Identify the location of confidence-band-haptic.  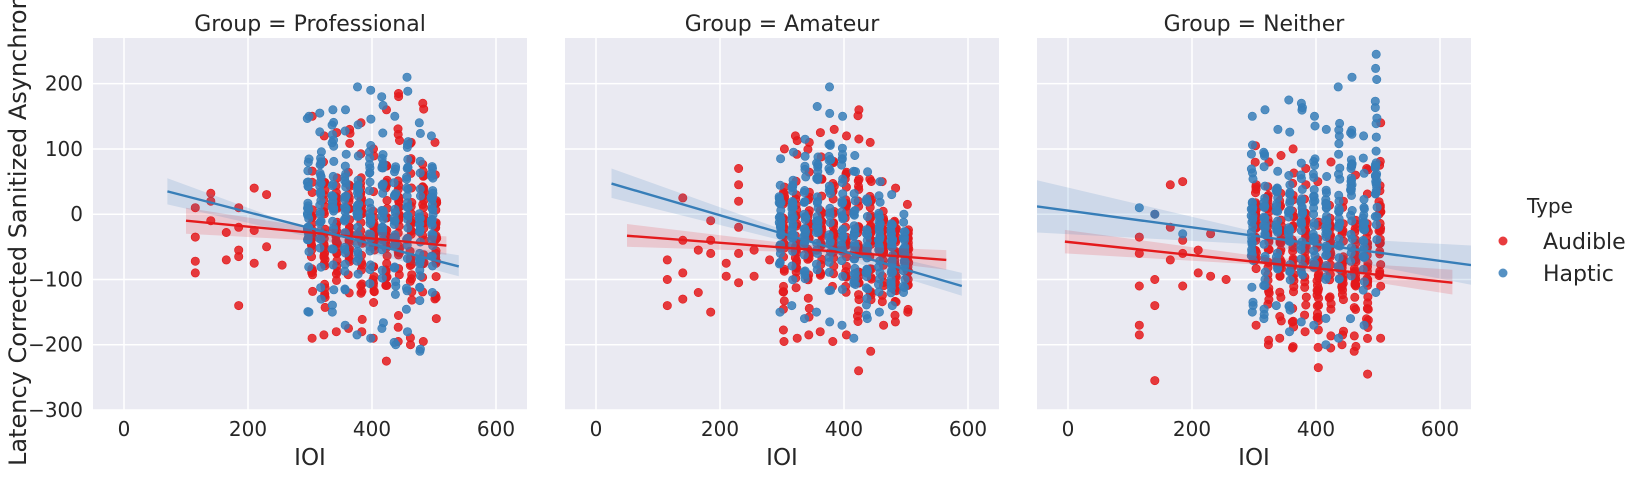
(786, 232).